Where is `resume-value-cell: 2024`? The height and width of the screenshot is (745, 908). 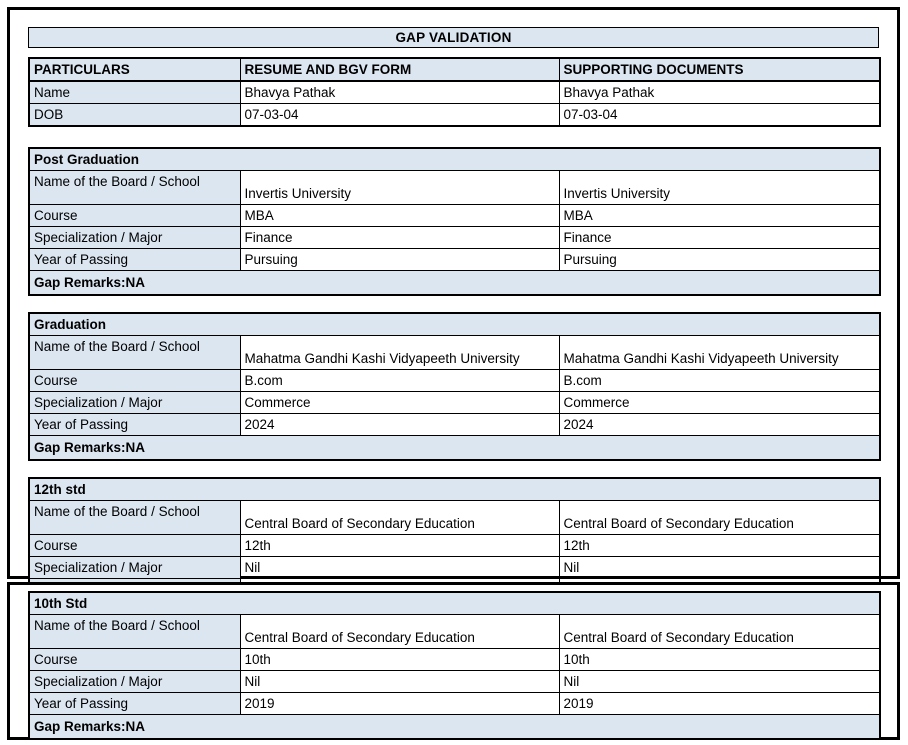 resume-value-cell: 2024 is located at coordinates (399, 424).